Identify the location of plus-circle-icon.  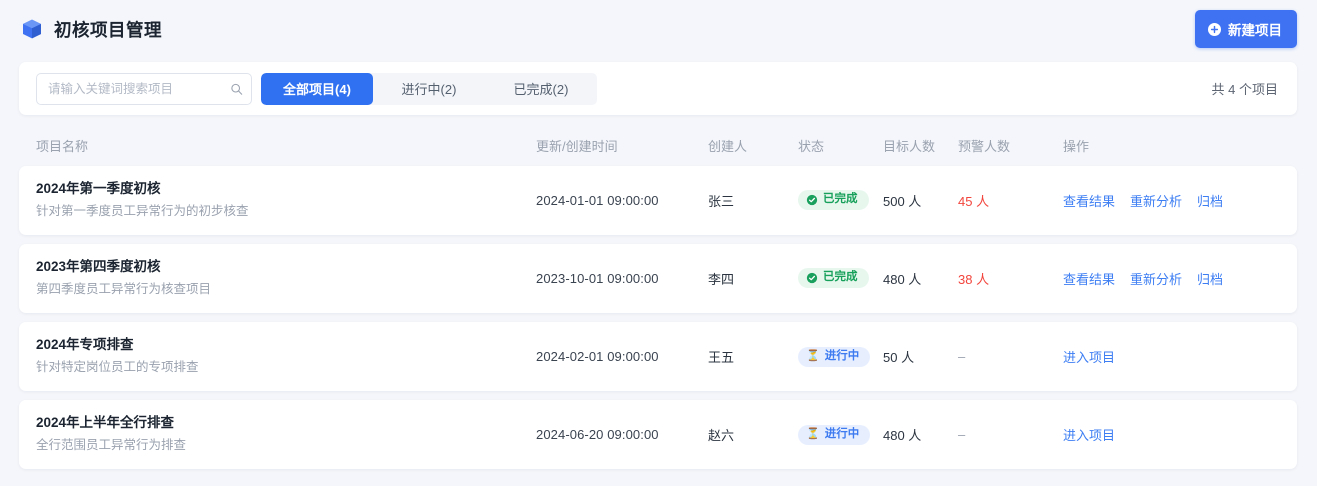
(1214, 29).